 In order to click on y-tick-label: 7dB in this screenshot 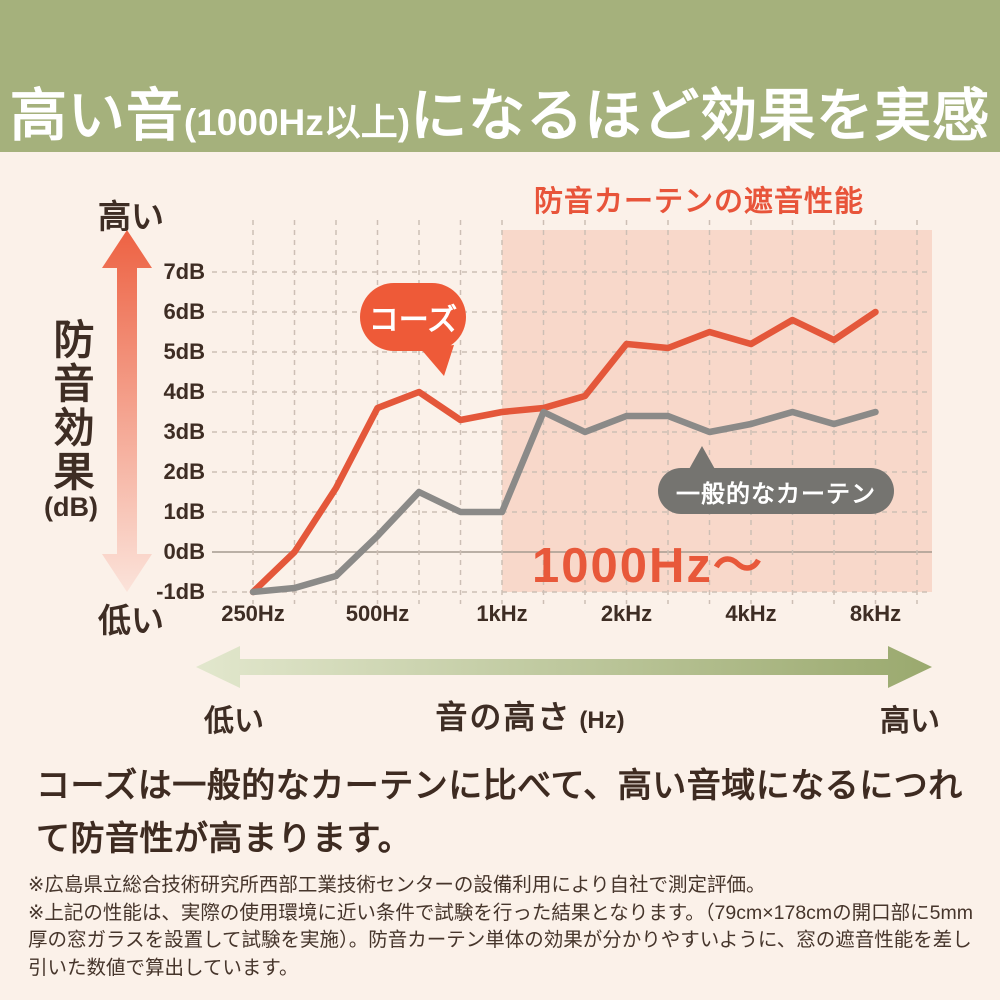, I will do `click(184, 271)`.